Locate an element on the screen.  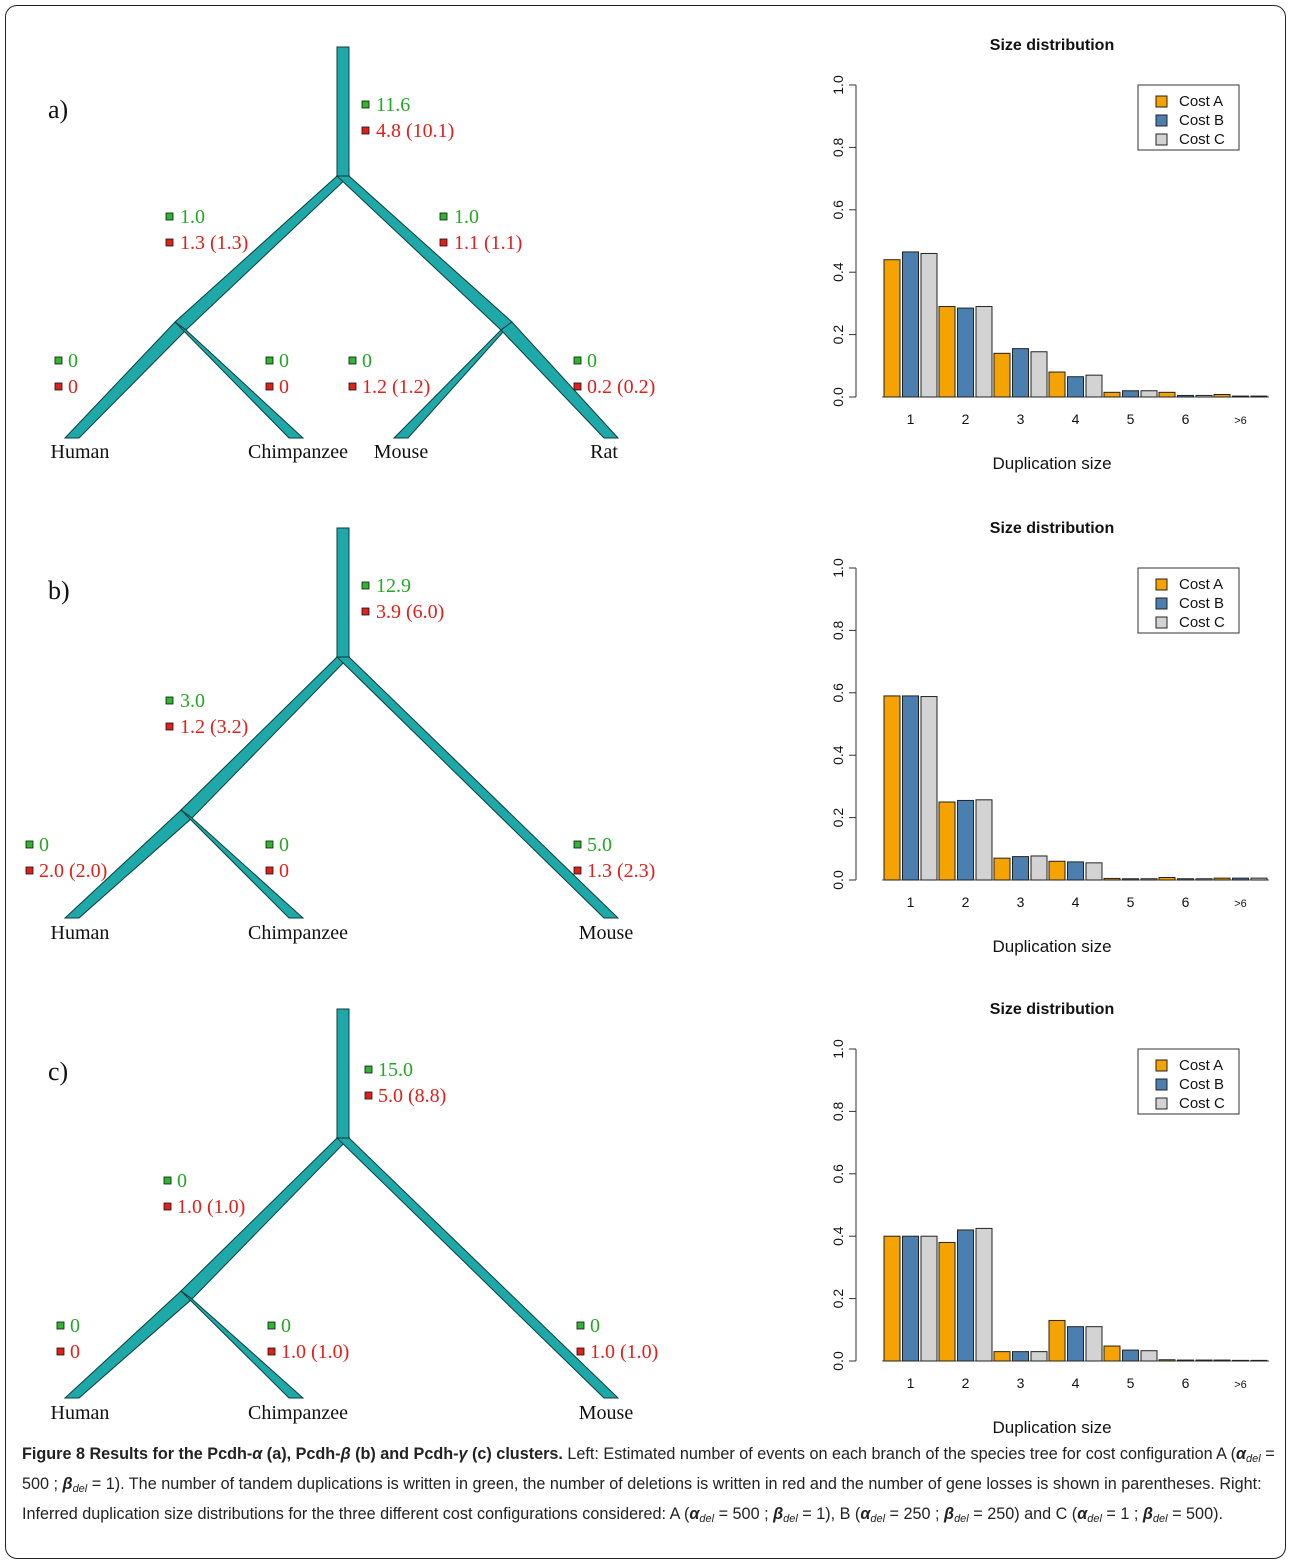
panel-letter-b: b) is located at coordinates (59, 590).